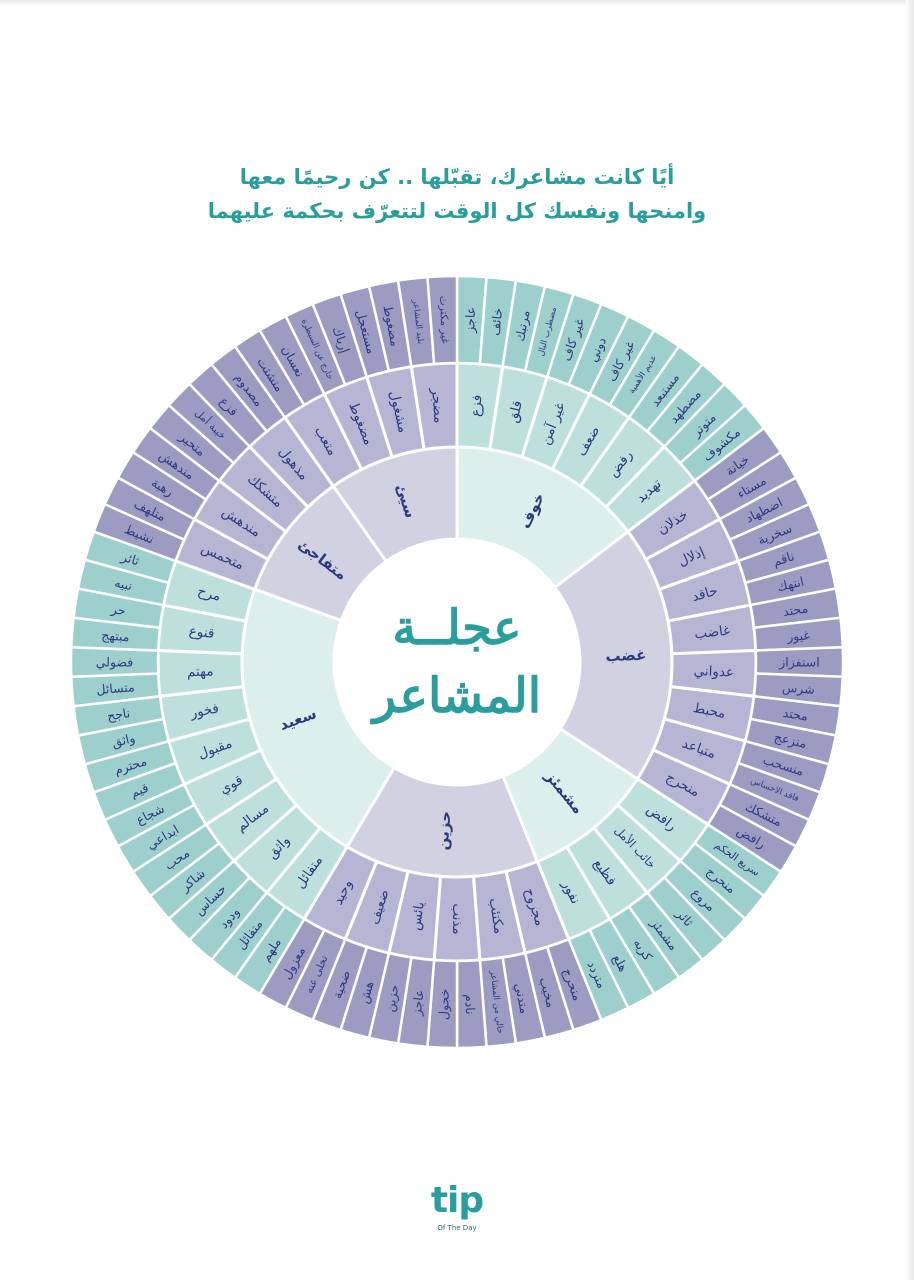 This screenshot has height=1280, width=914. I want to click on center-title-line-1: عجلــة, so click(456, 628).